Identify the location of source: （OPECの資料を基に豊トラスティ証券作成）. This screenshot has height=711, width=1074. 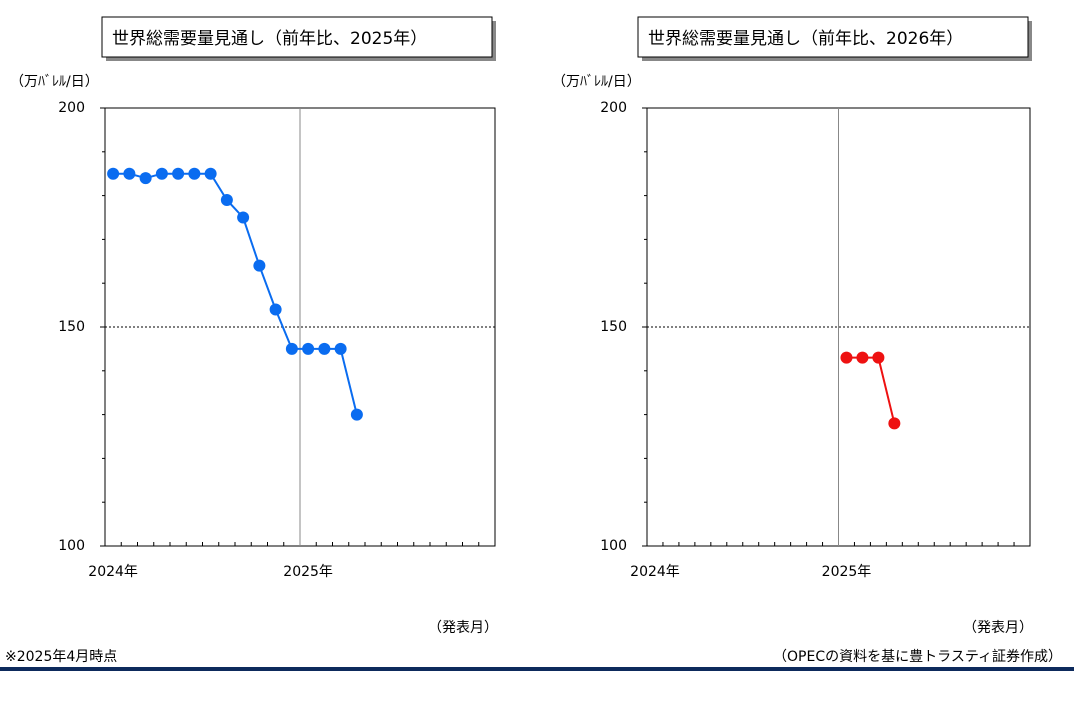
(917, 656).